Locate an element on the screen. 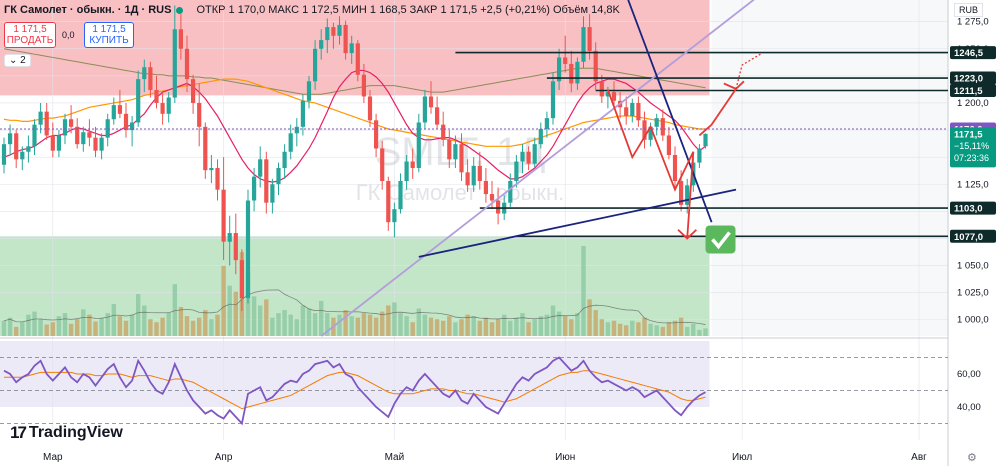 This screenshot has width=1000, height=471. price-label-text: 1171,5 is located at coordinates (968, 134).